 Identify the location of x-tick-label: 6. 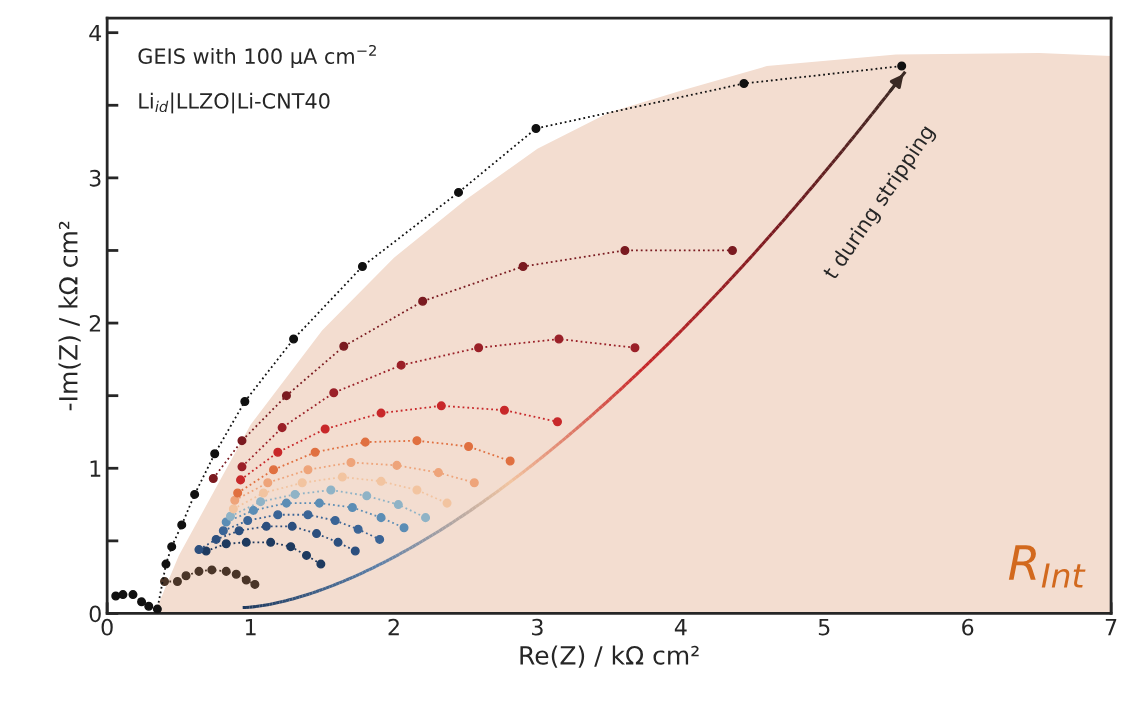
(968, 627).